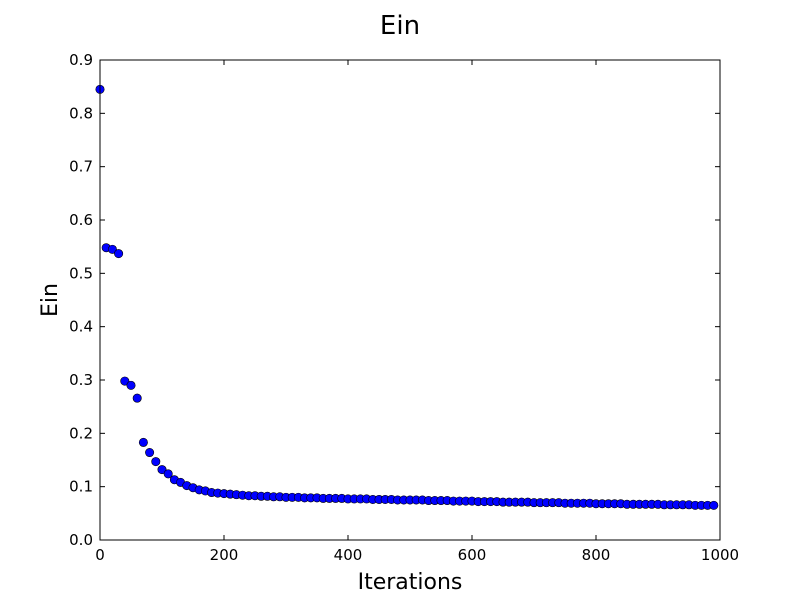  I want to click on x-axis-label: Iterations, so click(410, 582).